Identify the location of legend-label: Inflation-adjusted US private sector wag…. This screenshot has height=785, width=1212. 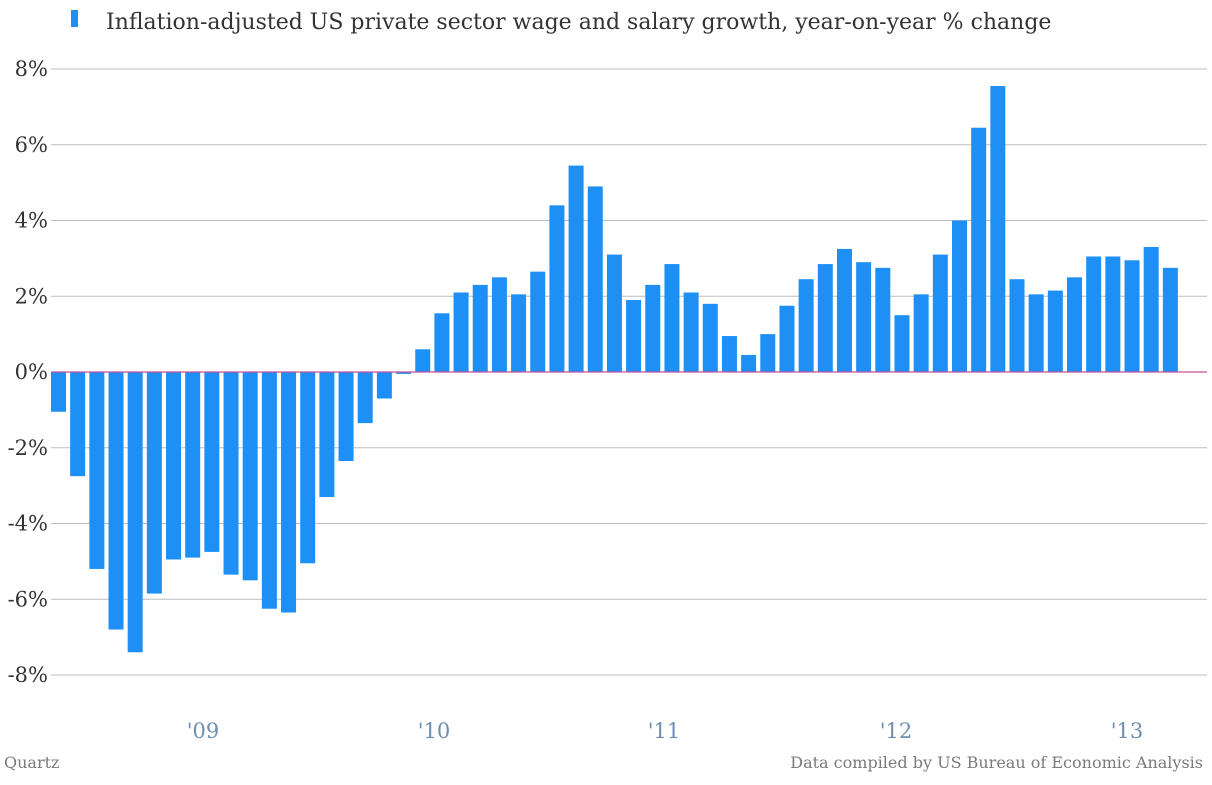
(578, 22).